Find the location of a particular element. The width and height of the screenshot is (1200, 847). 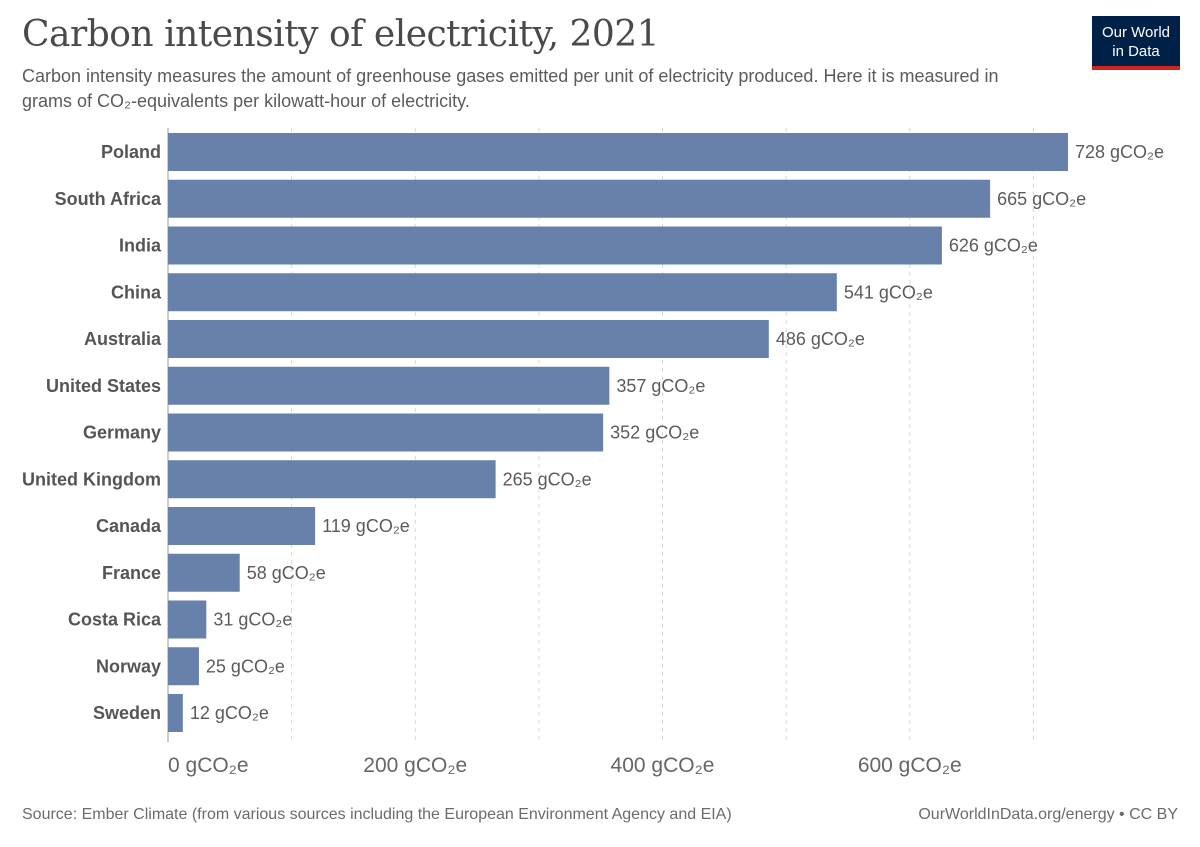

category-label: France is located at coordinates (131, 573).